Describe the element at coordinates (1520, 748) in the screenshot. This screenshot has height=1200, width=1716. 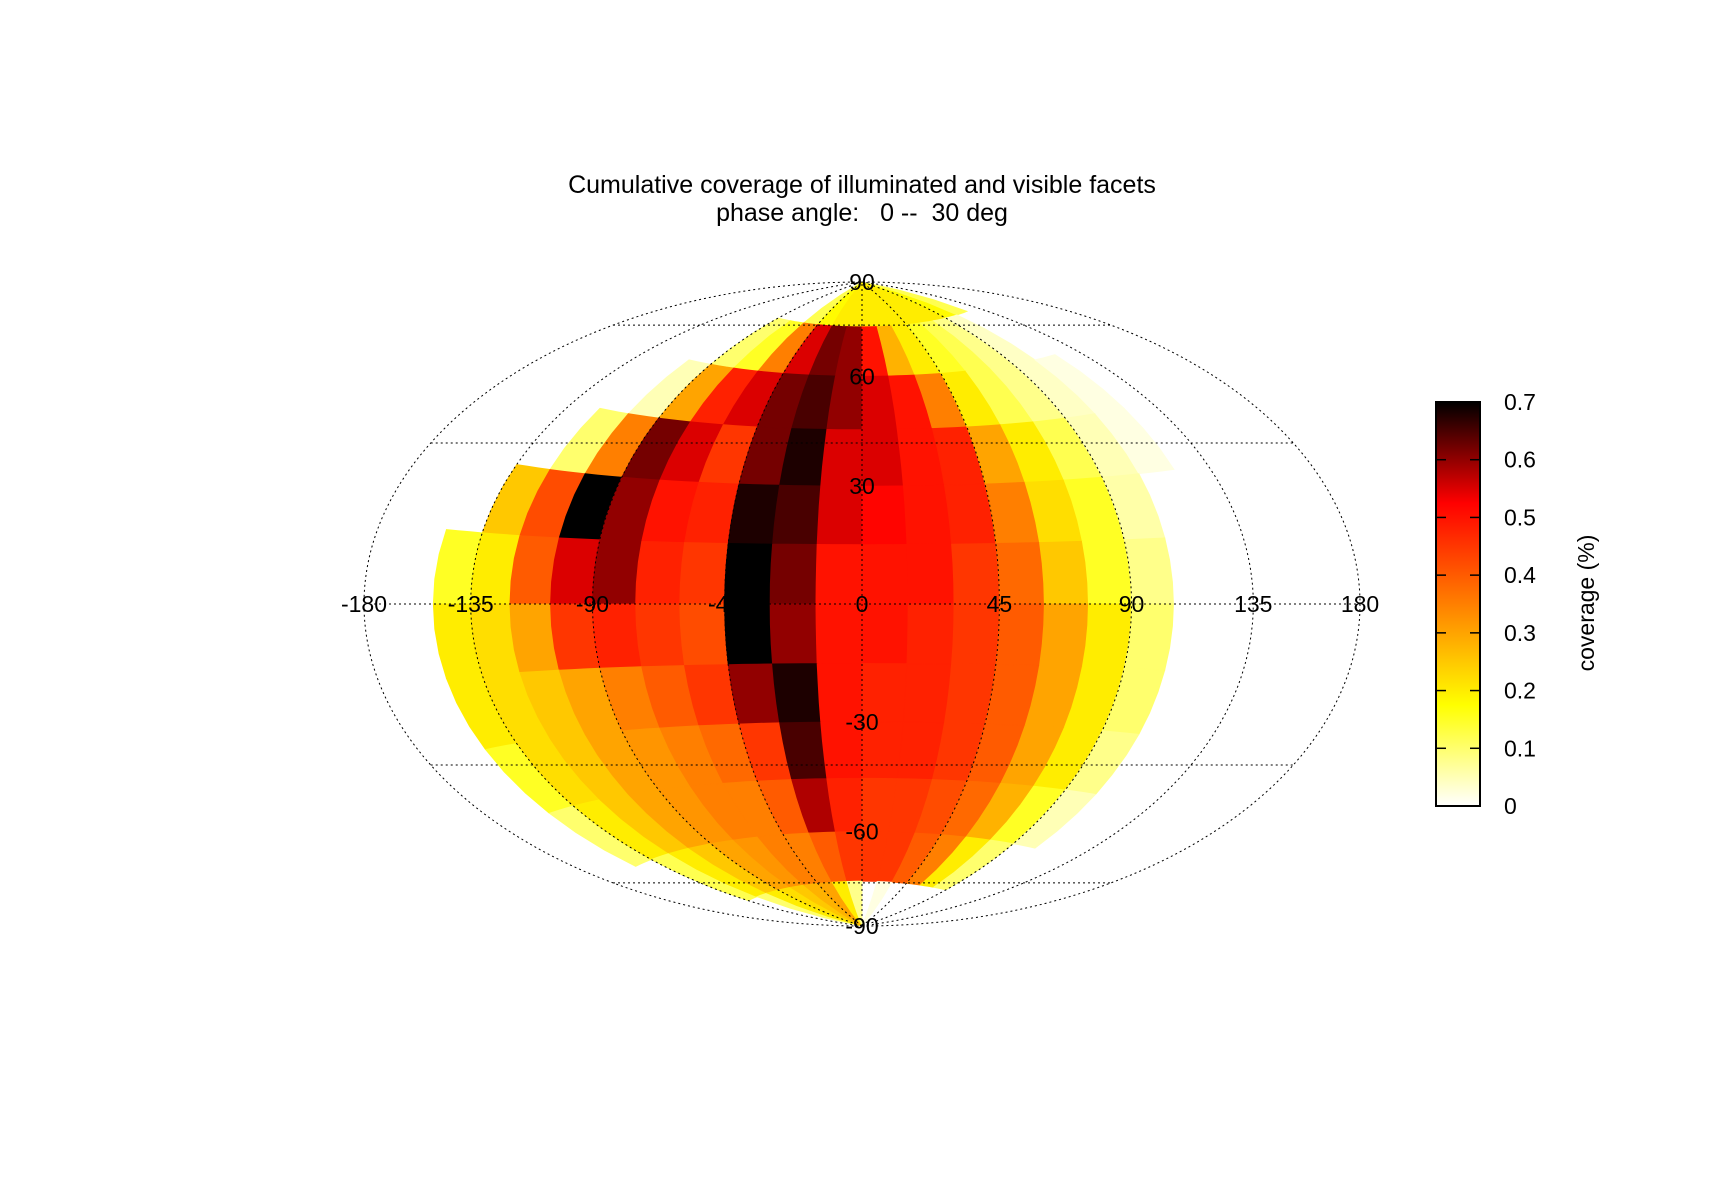
I see `colorbar-tick-label: 0.1` at that location.